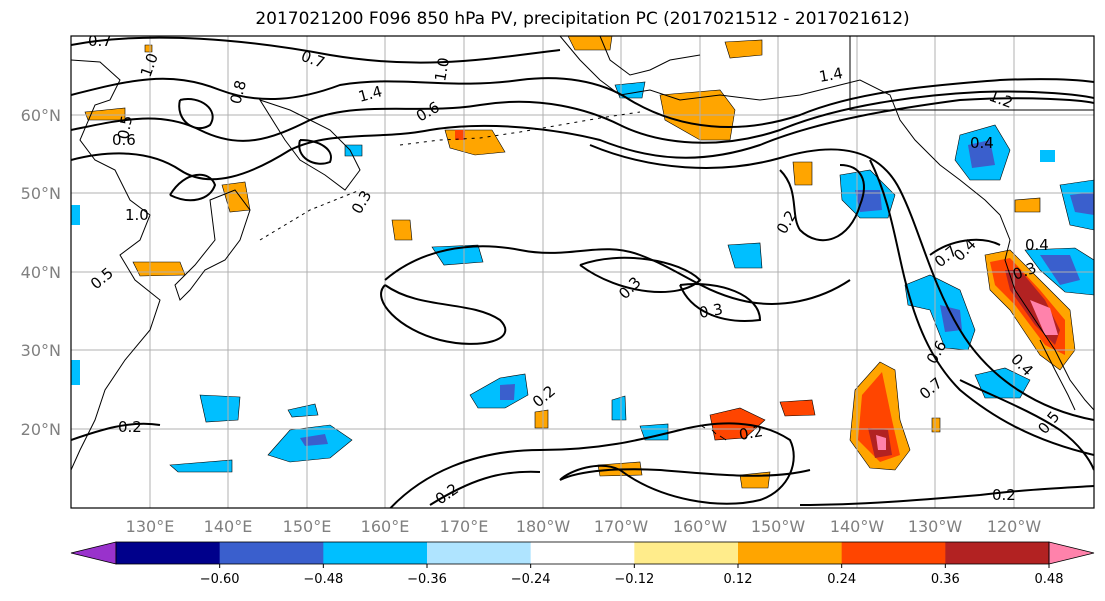 The image size is (1105, 601). I want to click on lon-label: 140°W, so click(857, 526).